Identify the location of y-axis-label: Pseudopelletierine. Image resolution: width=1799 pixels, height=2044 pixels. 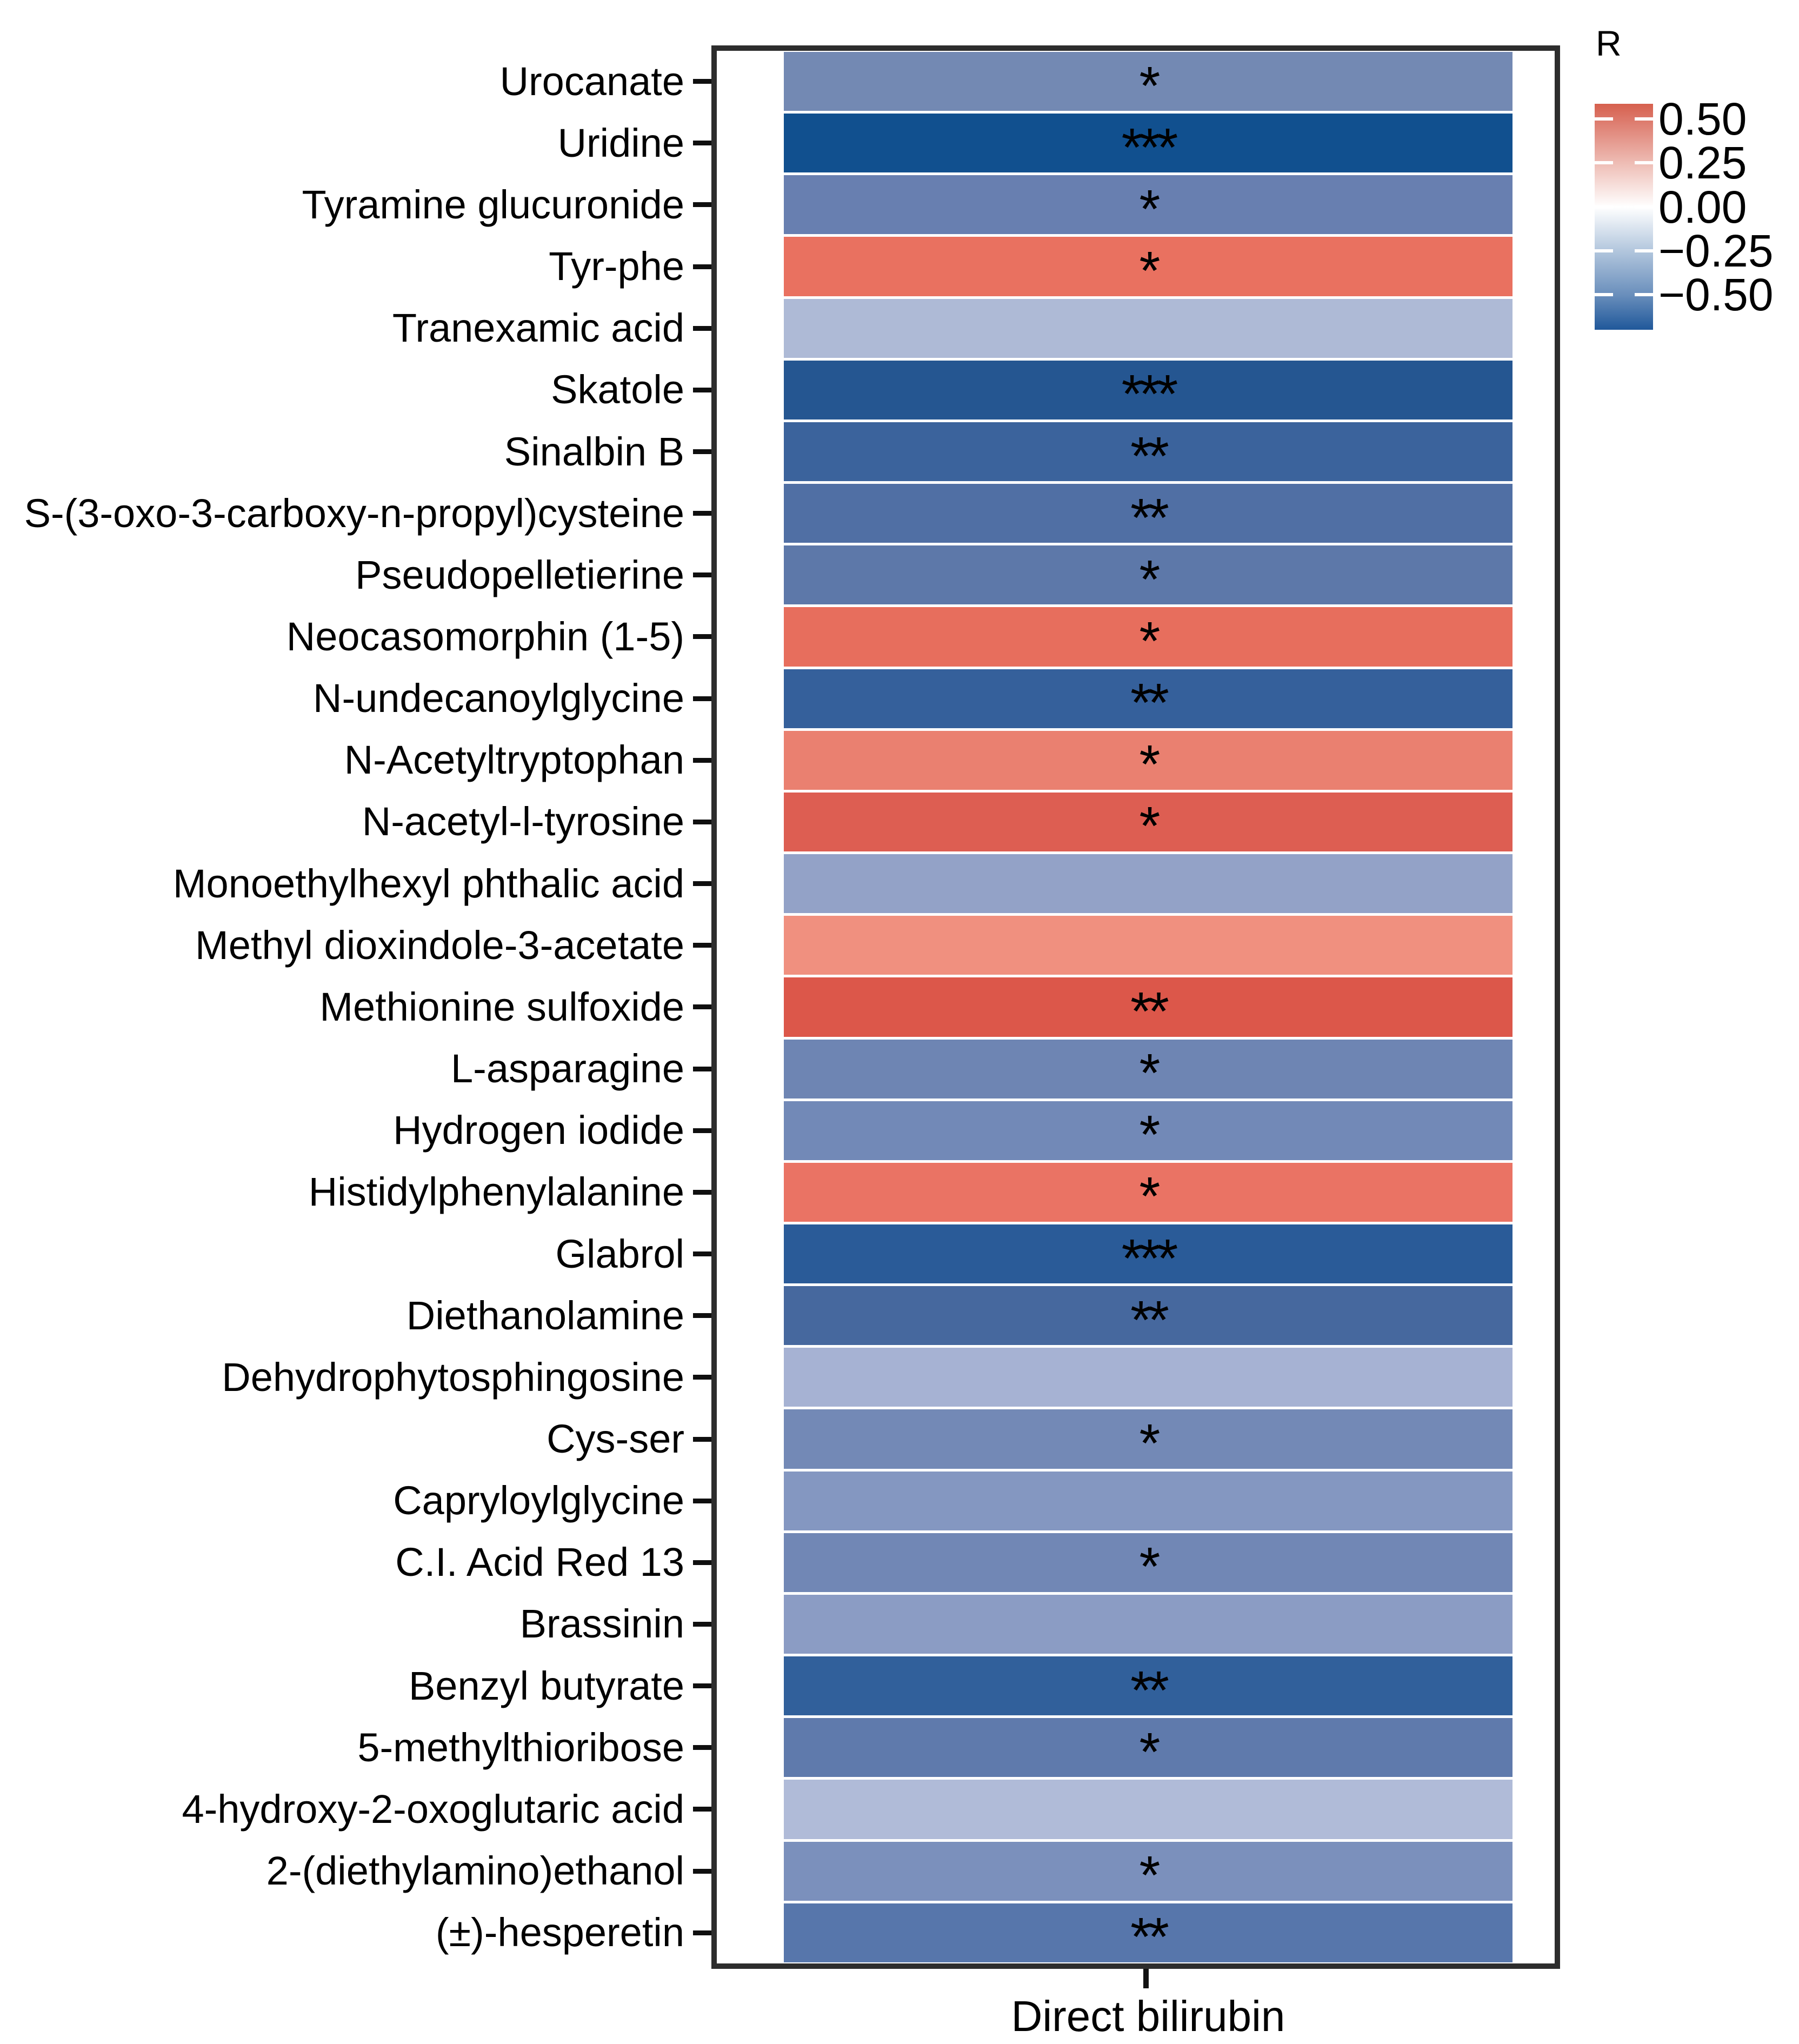
(519, 574).